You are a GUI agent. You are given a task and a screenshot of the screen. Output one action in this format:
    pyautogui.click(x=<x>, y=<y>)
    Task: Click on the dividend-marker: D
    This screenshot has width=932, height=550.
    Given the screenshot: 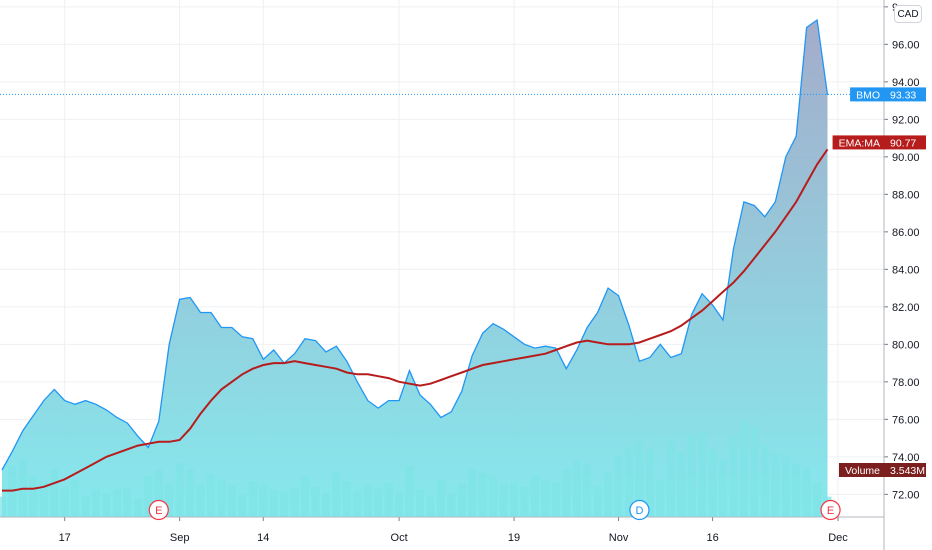 What is the action you would take?
    pyautogui.click(x=639, y=510)
    